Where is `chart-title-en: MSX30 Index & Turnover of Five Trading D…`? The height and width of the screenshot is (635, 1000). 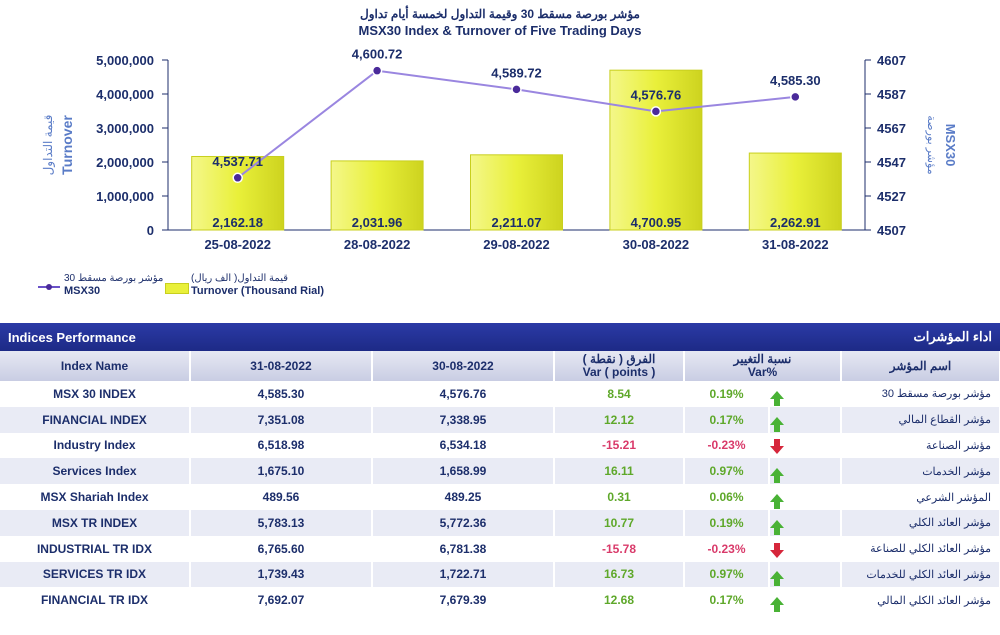 chart-title-en: MSX30 Index & Turnover of Five Trading D… is located at coordinates (500, 30).